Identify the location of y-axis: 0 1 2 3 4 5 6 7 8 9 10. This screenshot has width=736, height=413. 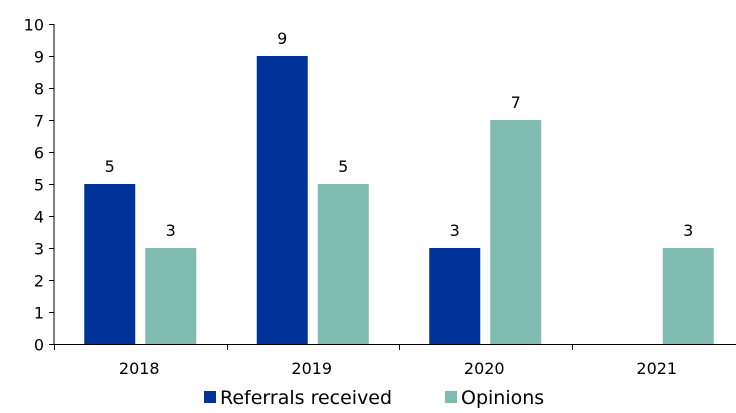
(39, 185).